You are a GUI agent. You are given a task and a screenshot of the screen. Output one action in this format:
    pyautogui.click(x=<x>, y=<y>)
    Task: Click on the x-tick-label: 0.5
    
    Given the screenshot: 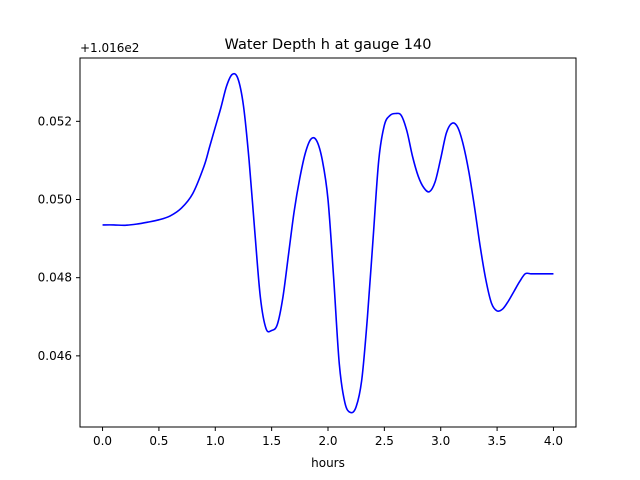 What is the action you would take?
    pyautogui.click(x=158, y=441)
    